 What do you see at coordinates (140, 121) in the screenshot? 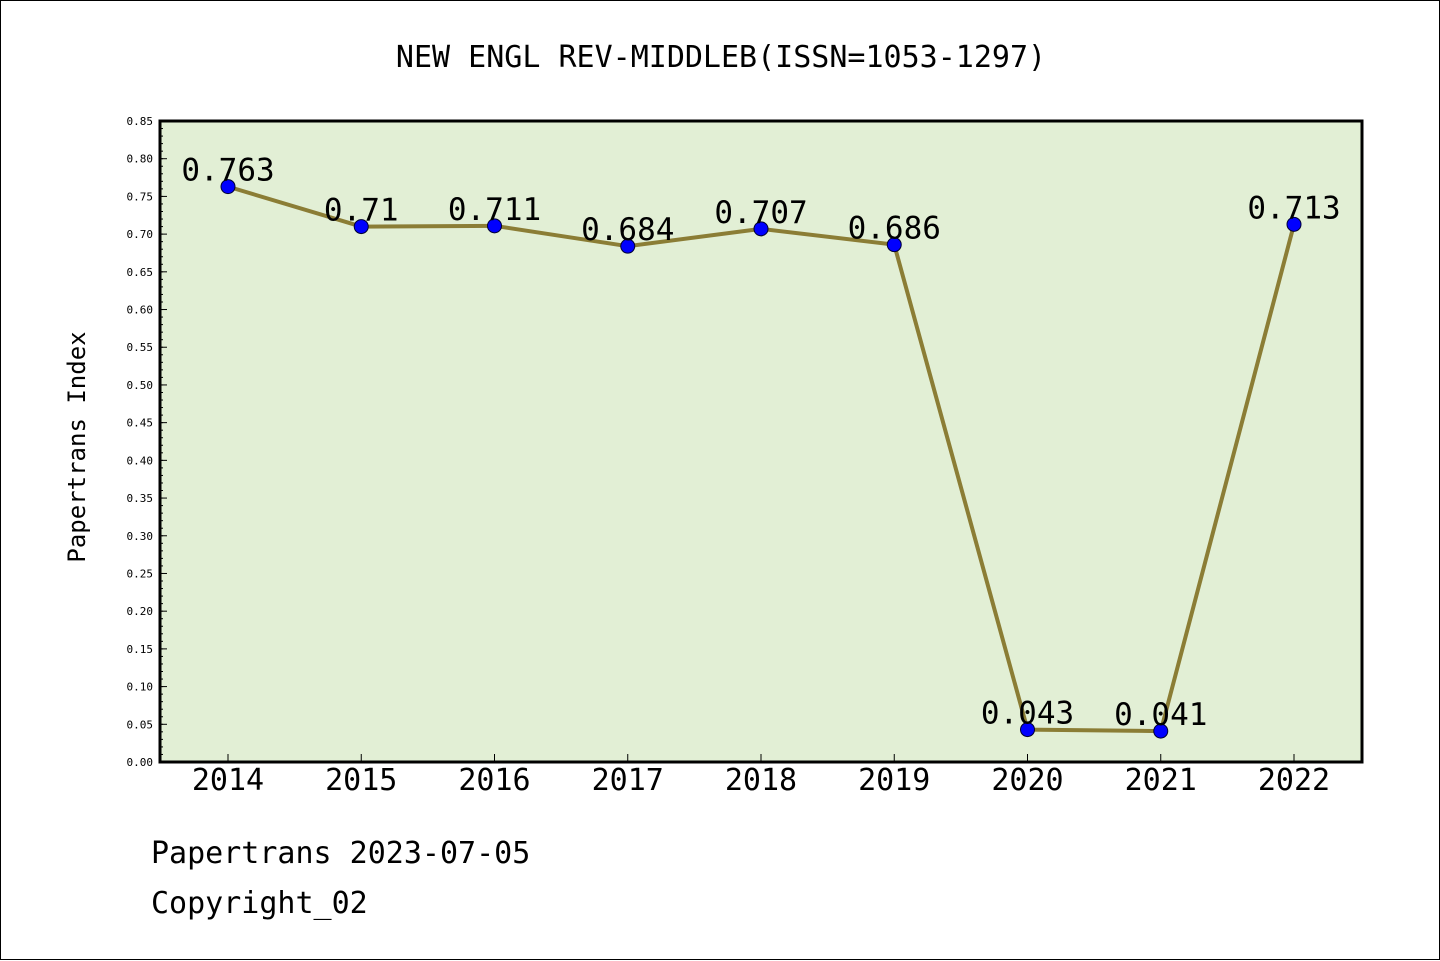
I see `y-tick-label: 0.85` at bounding box center [140, 121].